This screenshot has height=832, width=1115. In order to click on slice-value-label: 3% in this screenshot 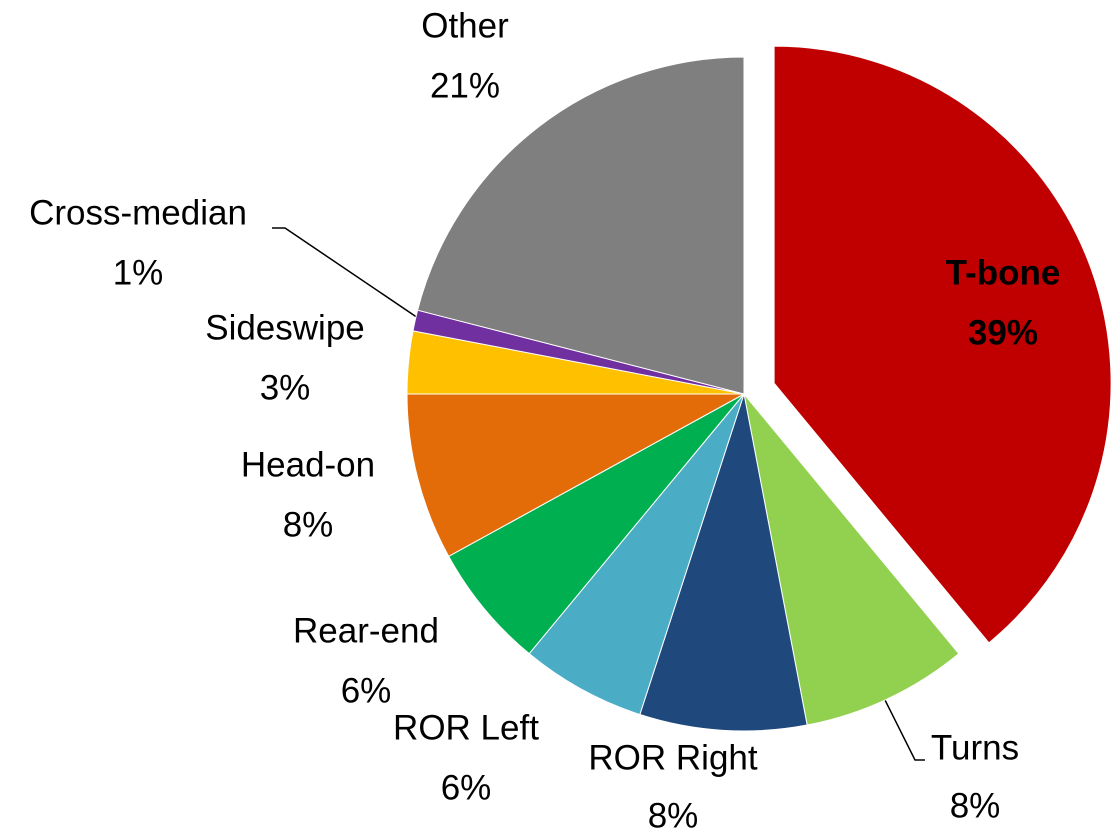, I will do `click(285, 387)`.